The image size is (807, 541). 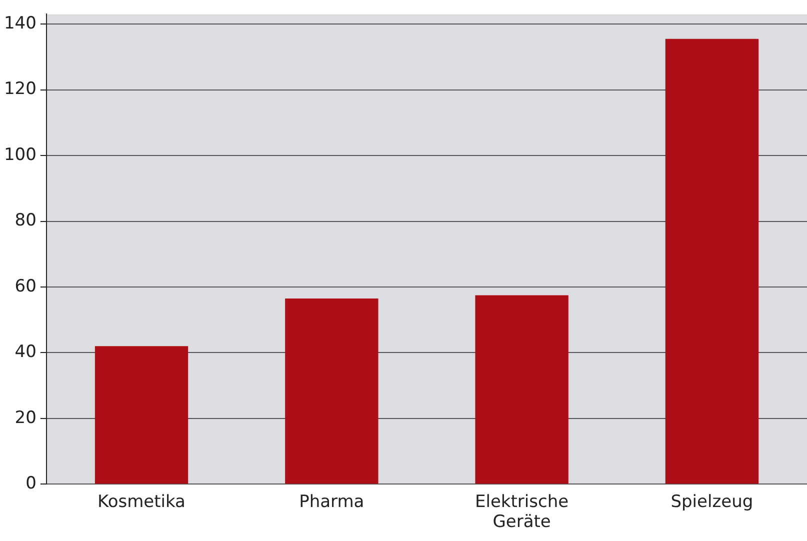 I want to click on y-tick-label: 60, so click(x=25, y=286).